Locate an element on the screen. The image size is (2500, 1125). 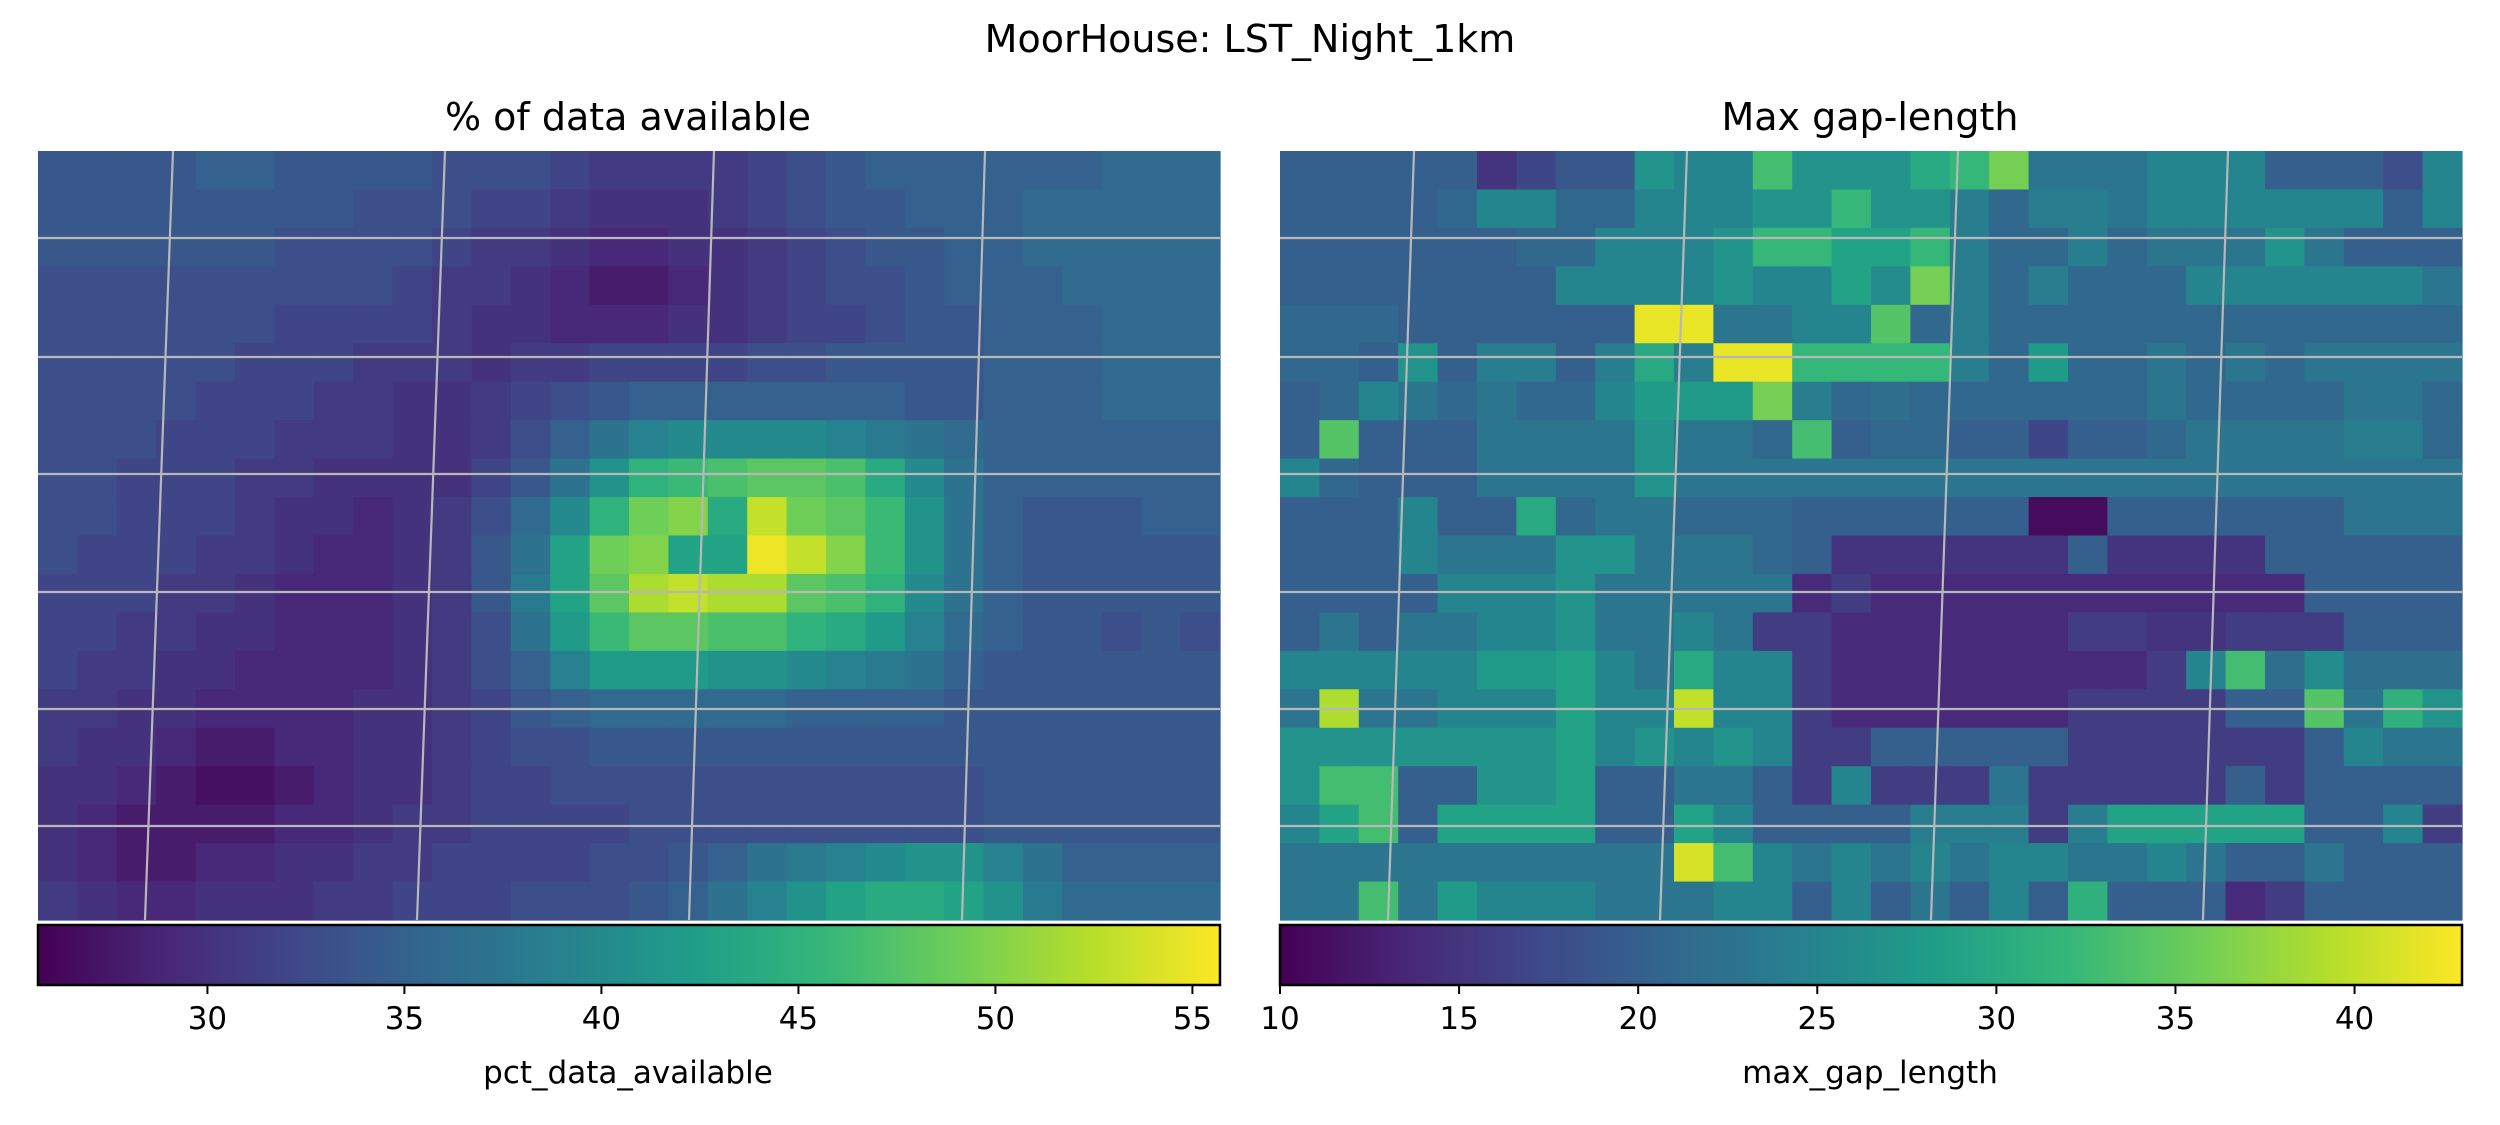
gridline-vertical is located at coordinates (159, 535).